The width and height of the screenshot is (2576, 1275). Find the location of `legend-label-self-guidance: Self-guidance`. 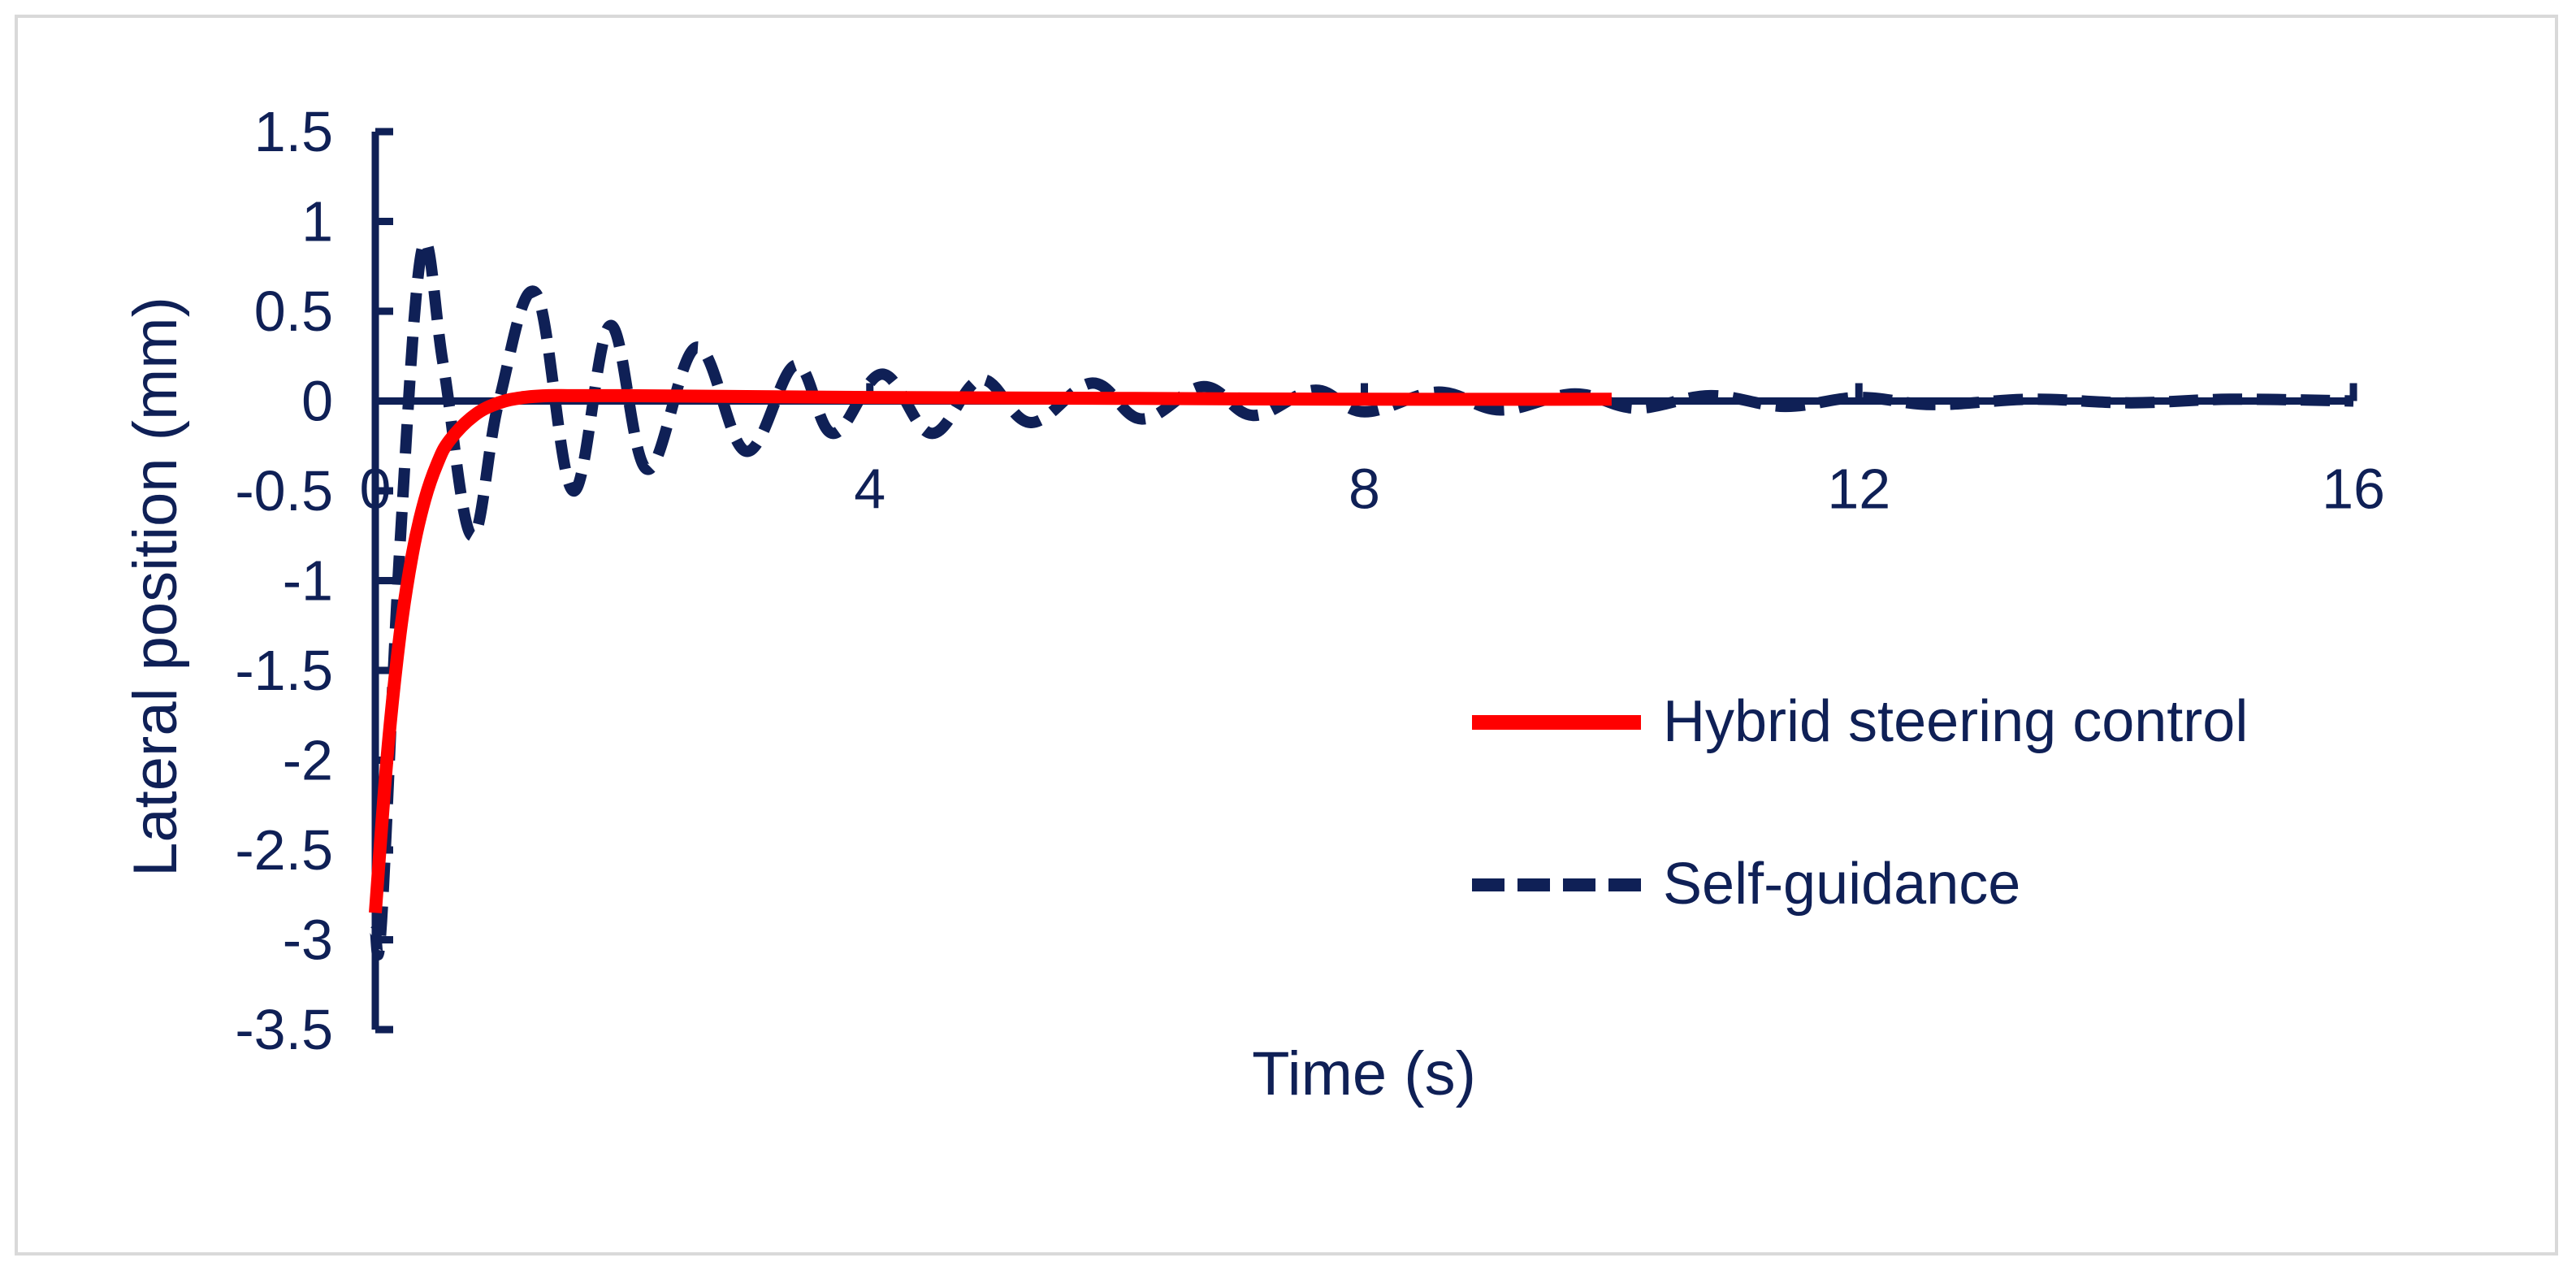

legend-label-self-guidance: Self-guidance is located at coordinates (1842, 884).